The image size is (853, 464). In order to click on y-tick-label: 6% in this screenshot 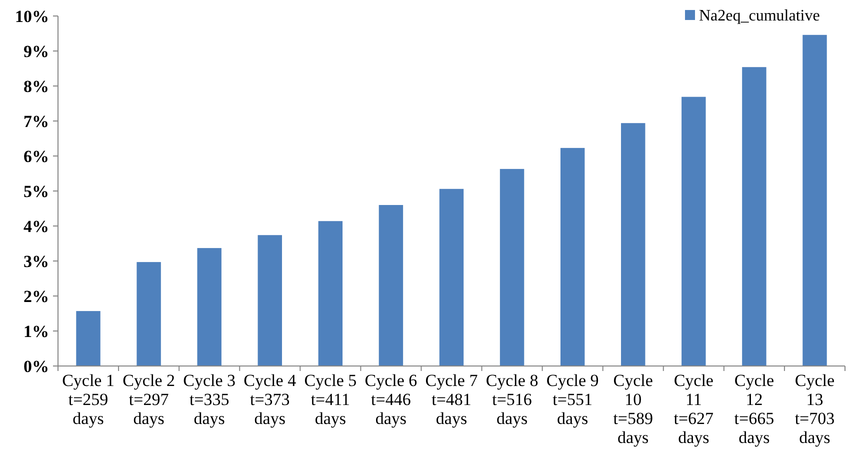, I will do `click(36, 156)`.